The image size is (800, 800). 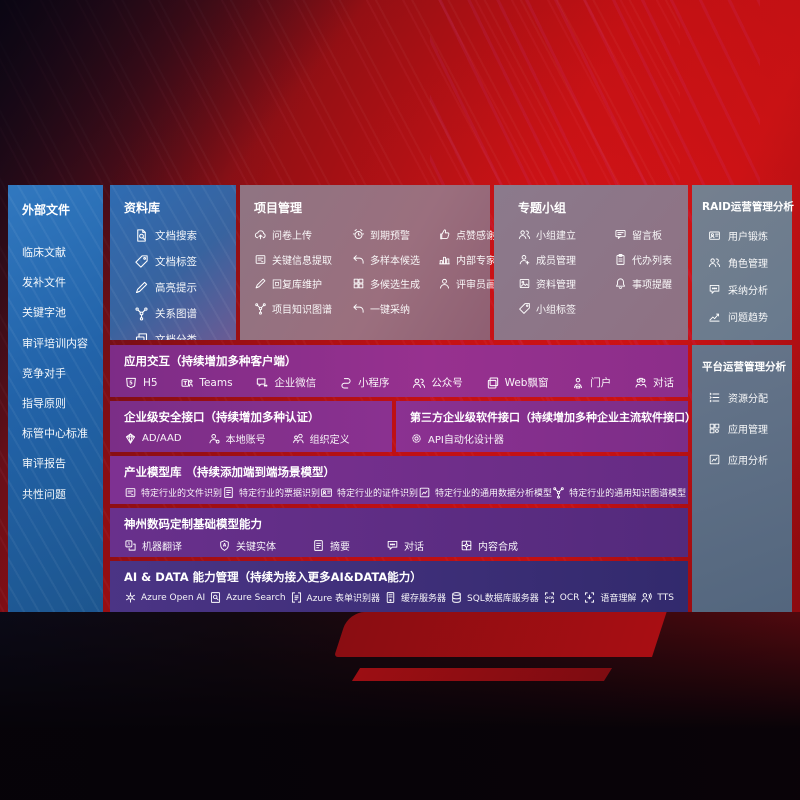 What do you see at coordinates (641, 383) in the screenshot?
I see `chat-people-icon` at bounding box center [641, 383].